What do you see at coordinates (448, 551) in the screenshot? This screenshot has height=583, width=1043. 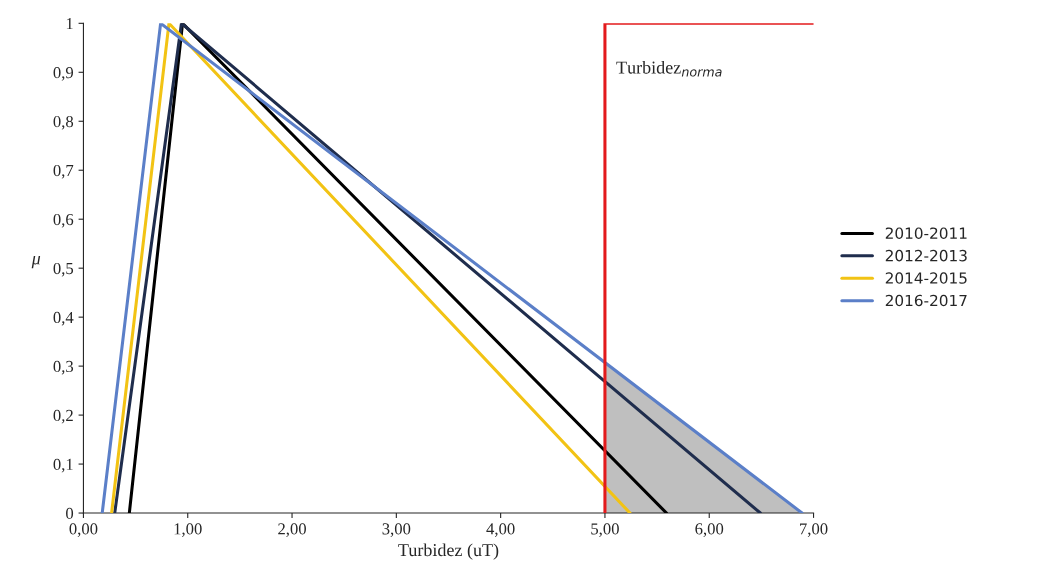 I see `x-axis-title: Turbidez (uT)` at bounding box center [448, 551].